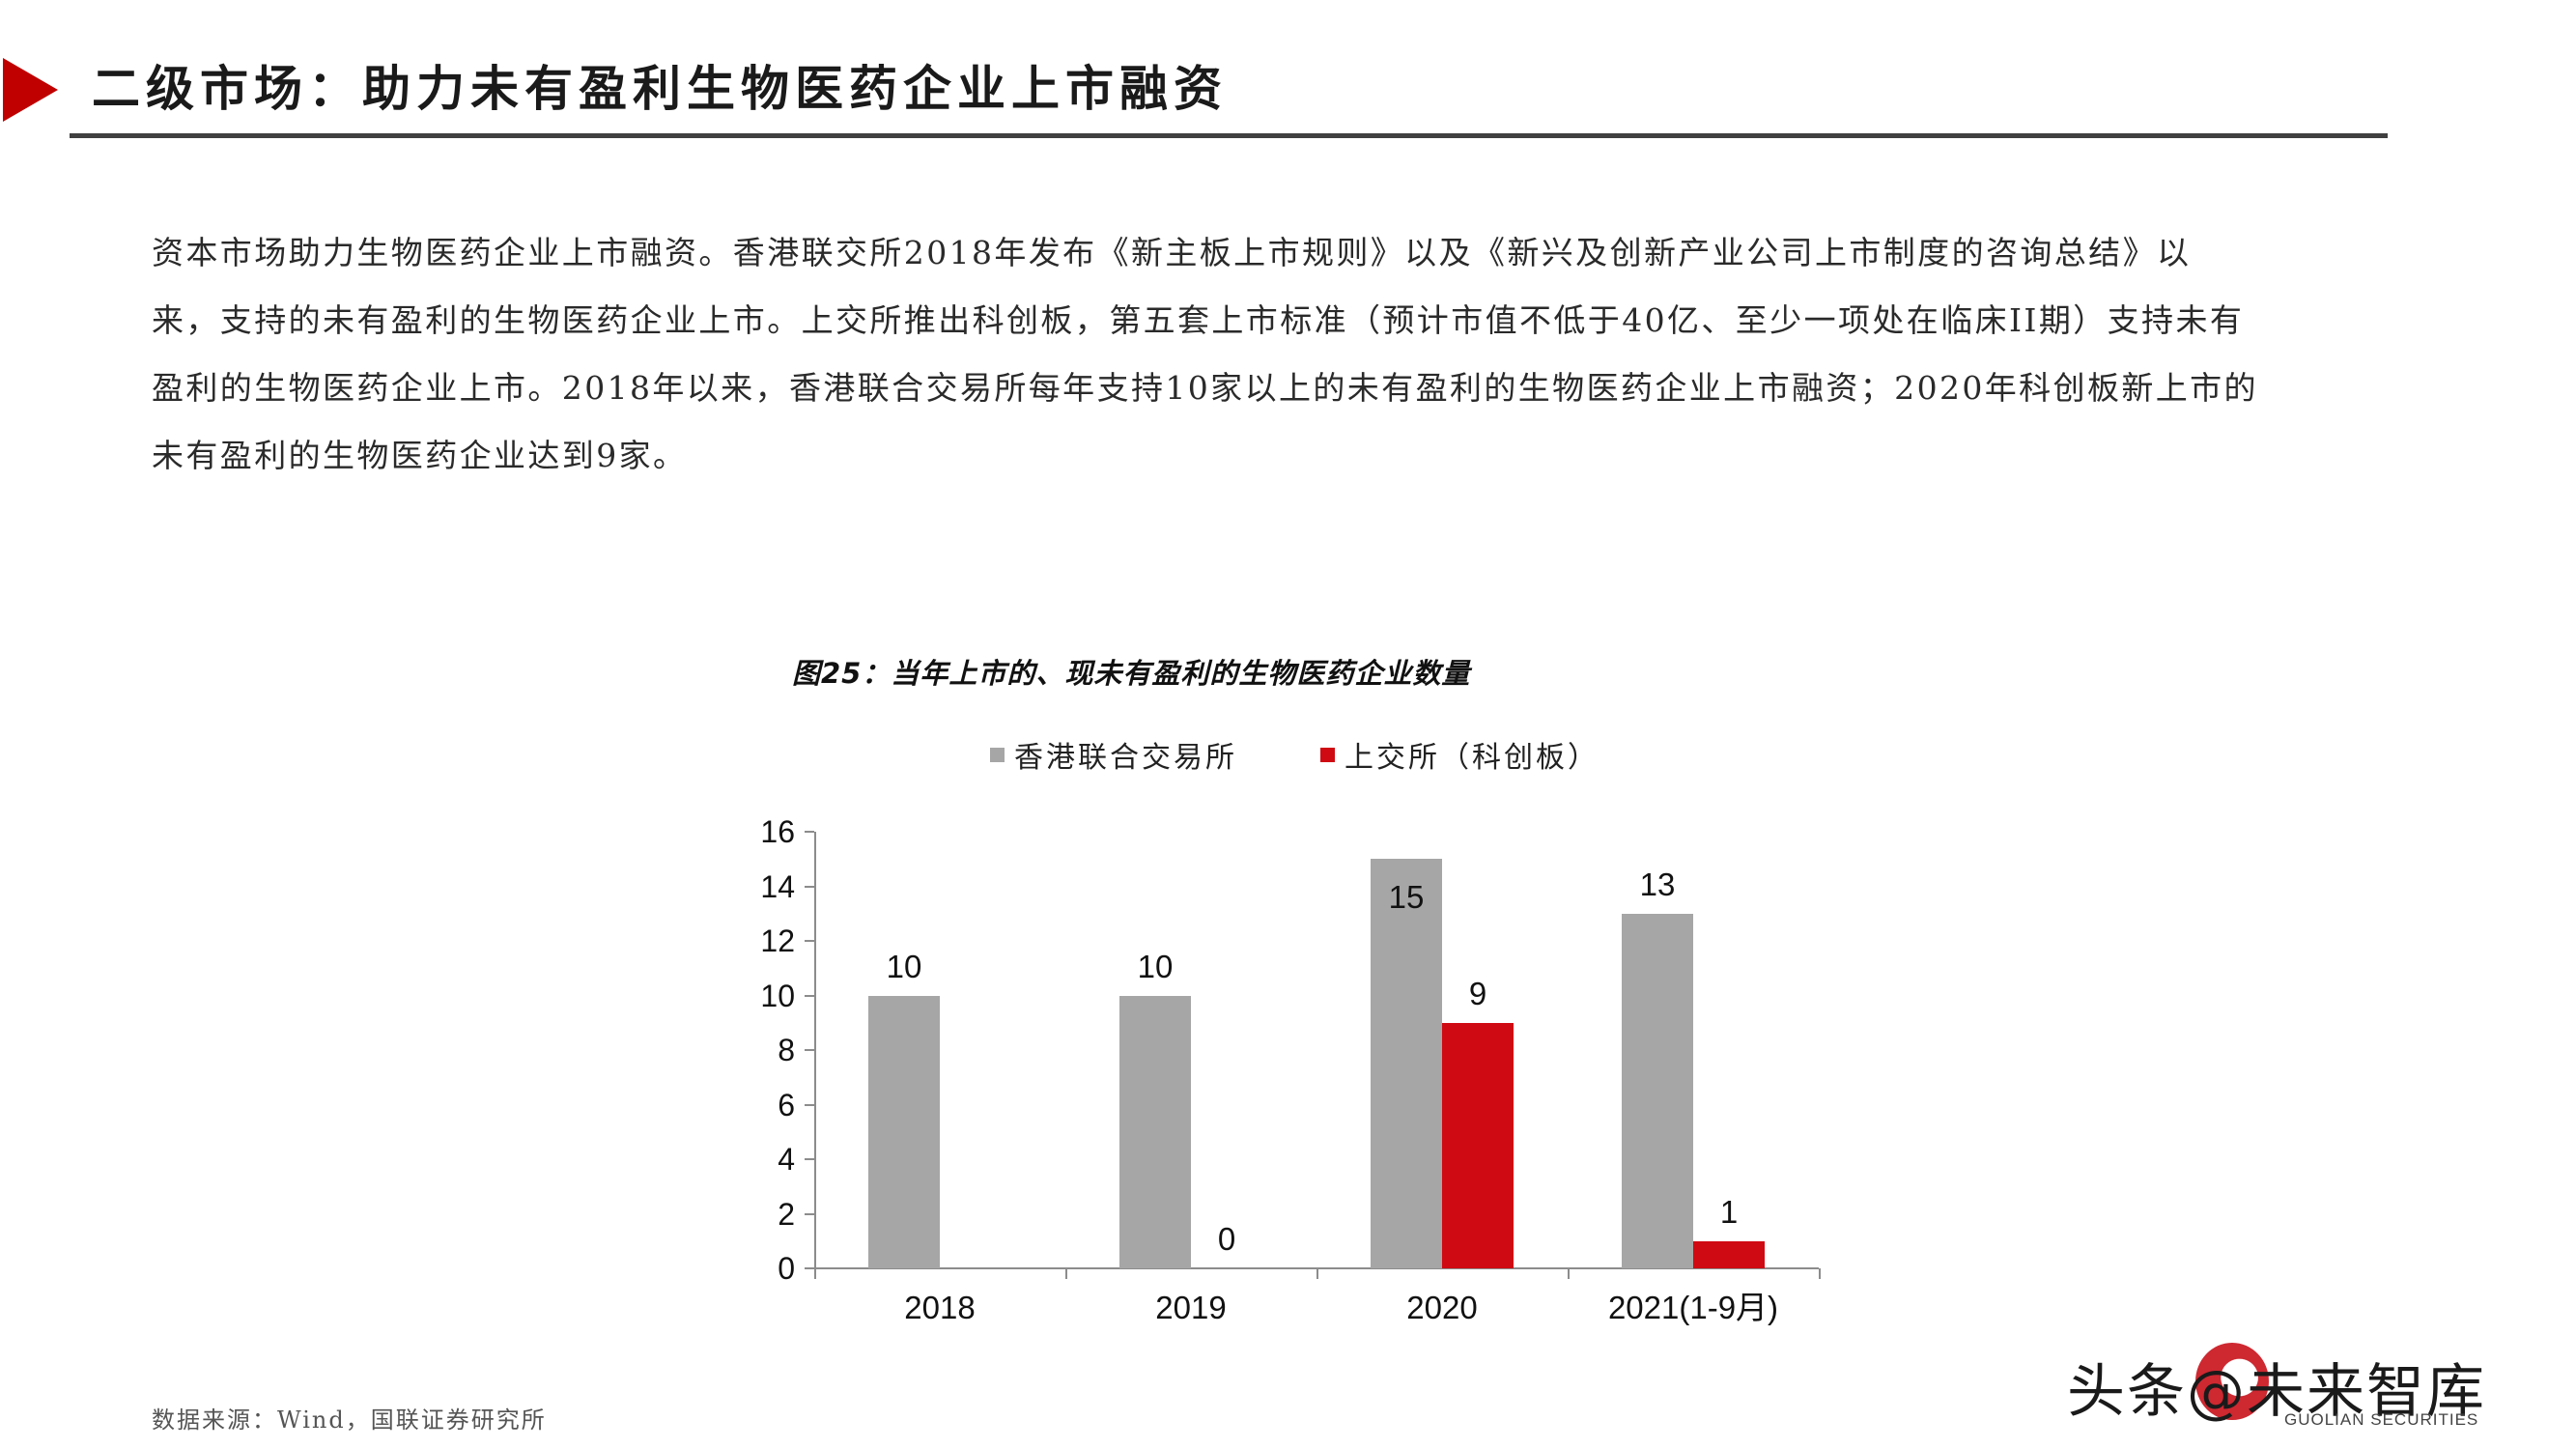  I want to click on header-divider, so click(1229, 135).